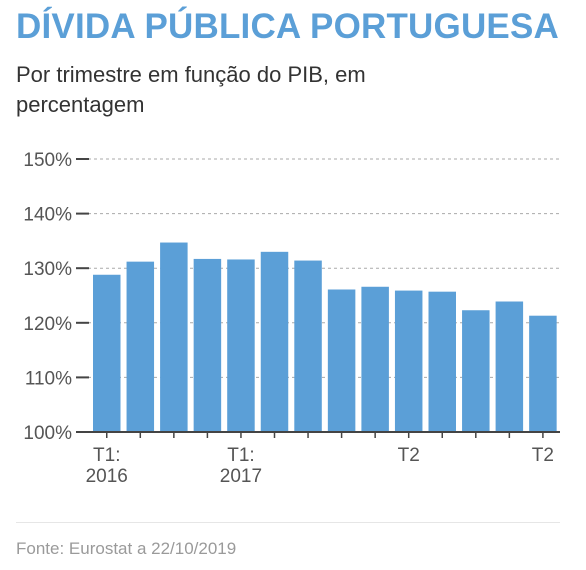  I want to click on footer-divider, so click(288, 522).